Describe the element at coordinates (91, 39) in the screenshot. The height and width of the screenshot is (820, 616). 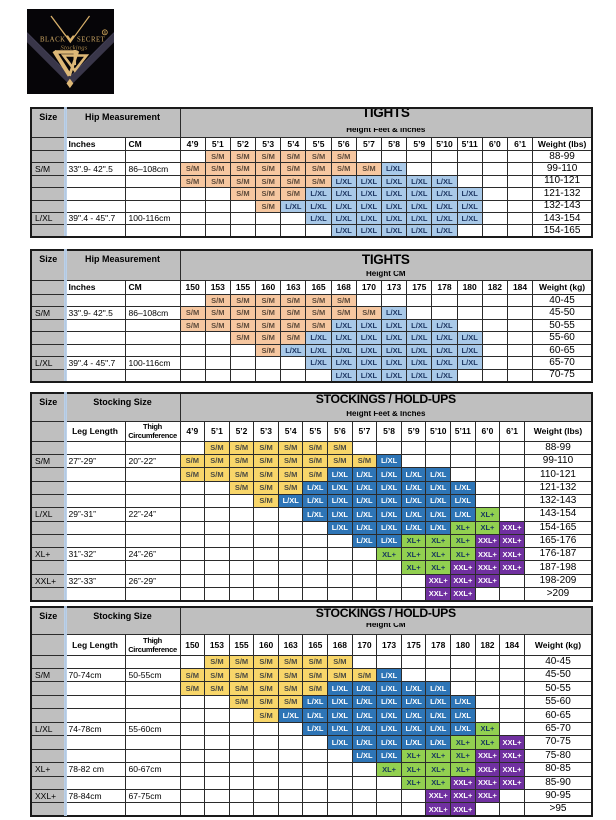
I see `svg-text: SECRET` at that location.